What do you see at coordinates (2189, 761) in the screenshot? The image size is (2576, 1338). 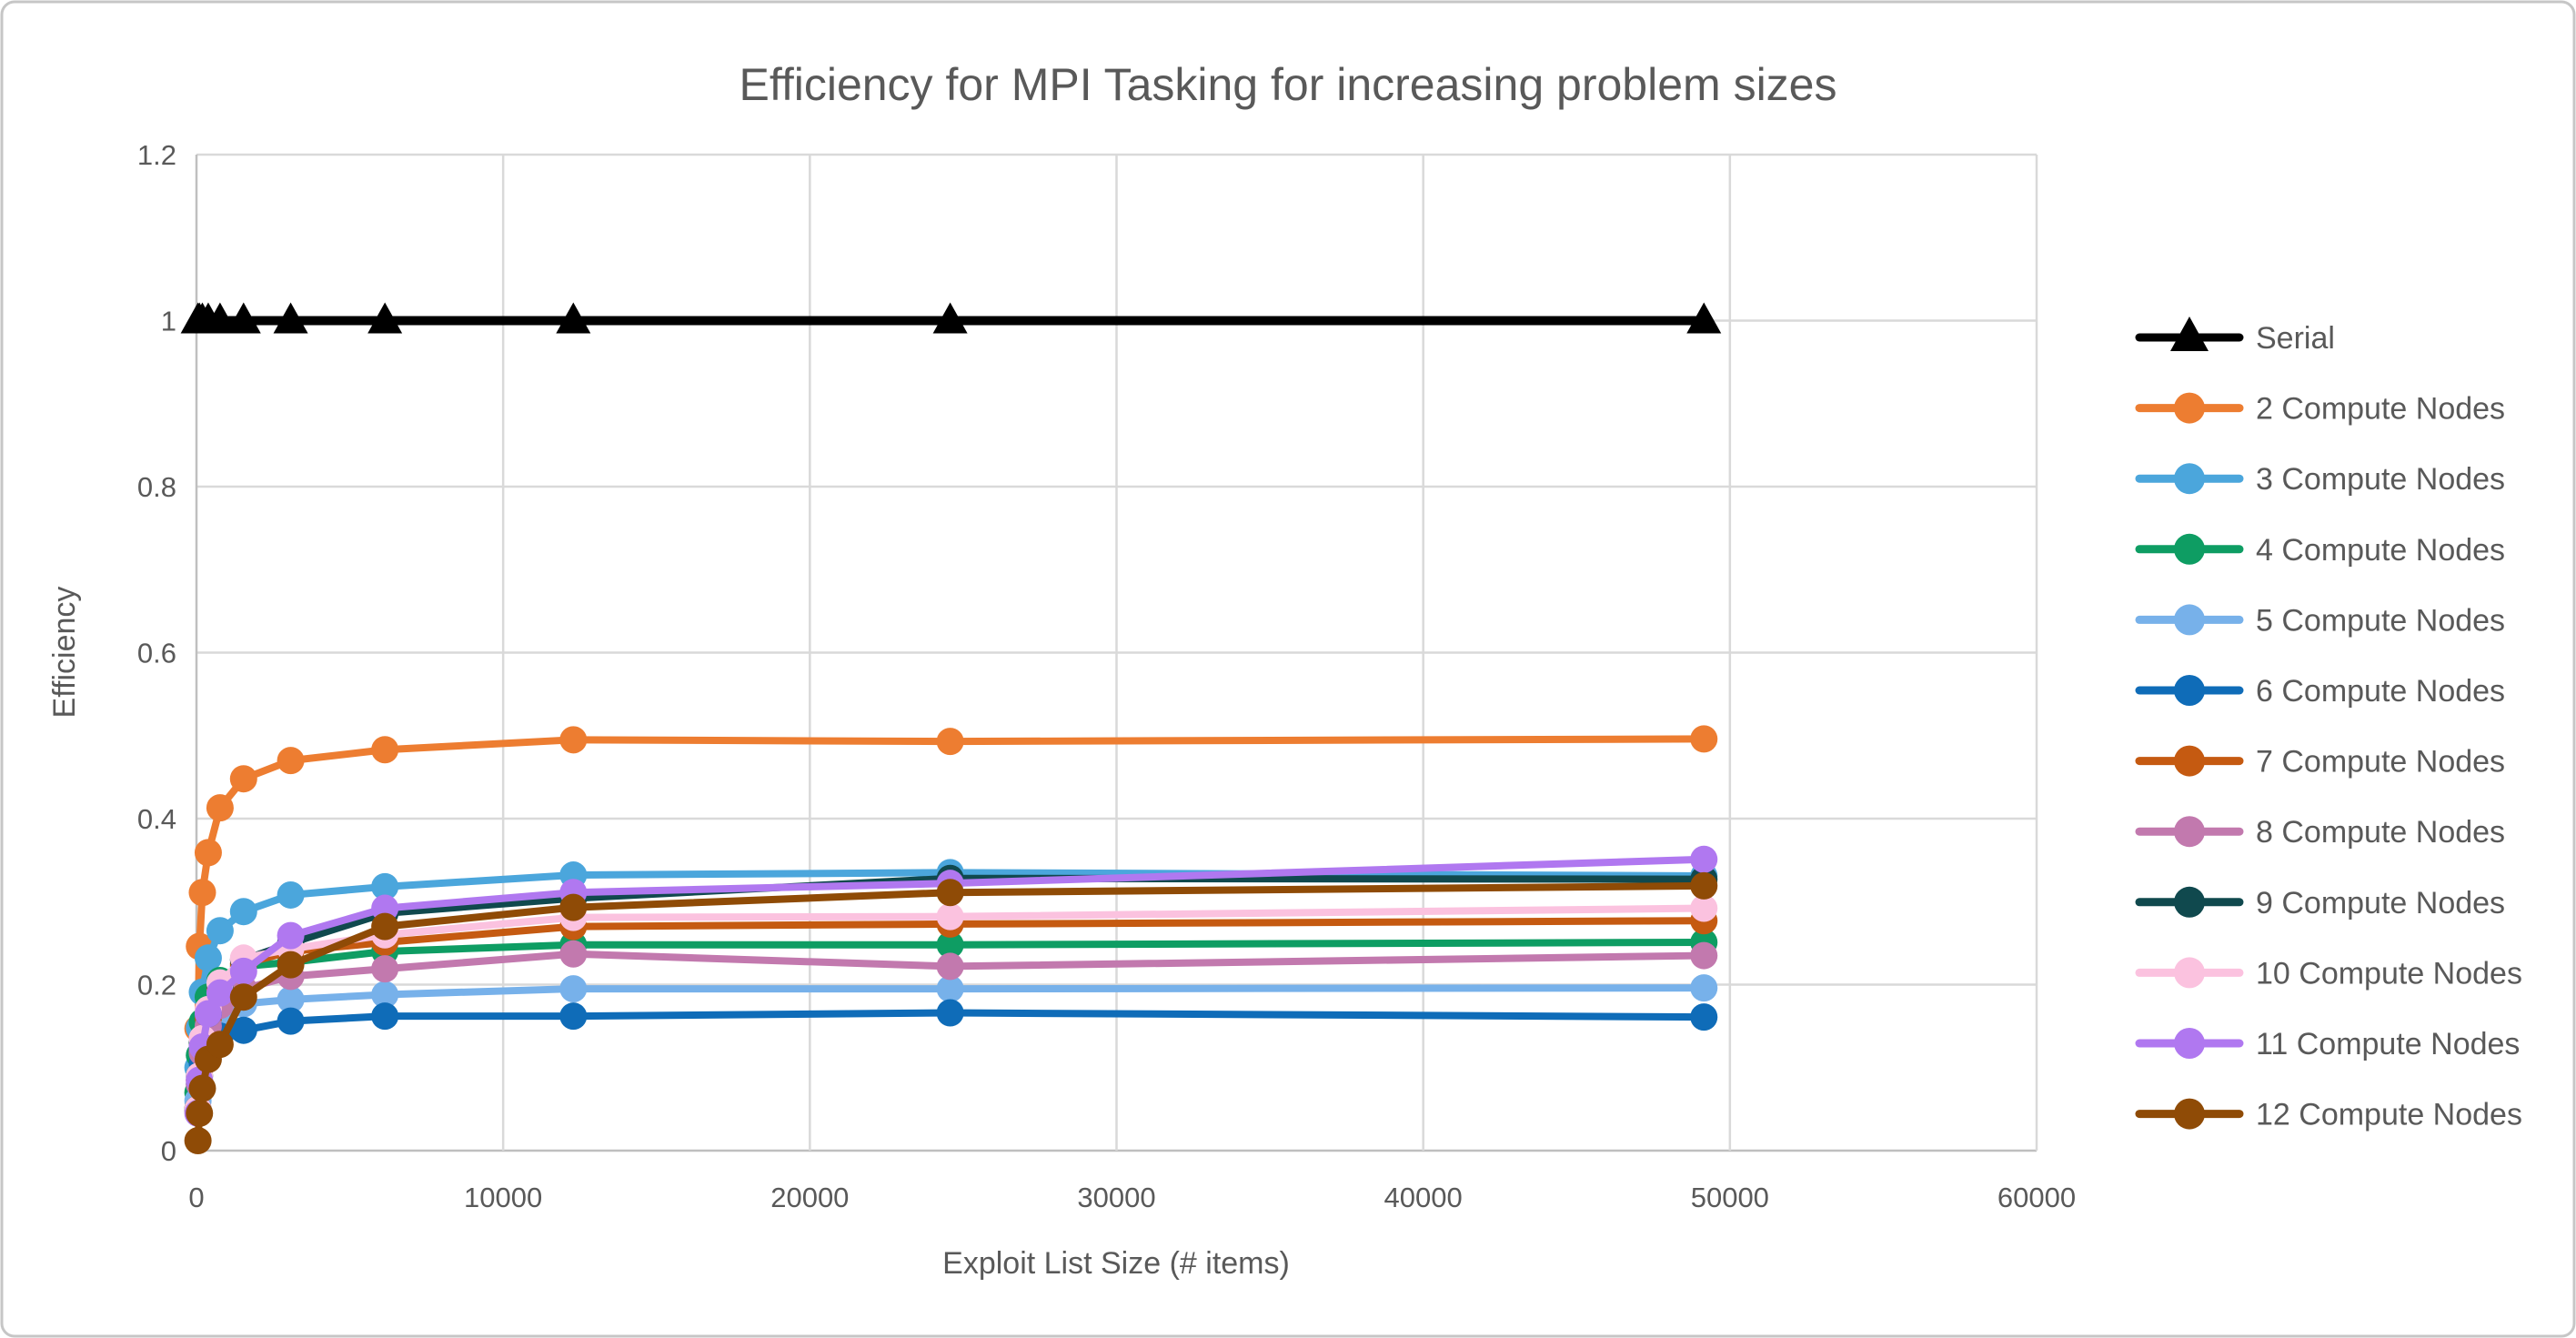 I see `legend-marker-7-compute-nodes` at bounding box center [2189, 761].